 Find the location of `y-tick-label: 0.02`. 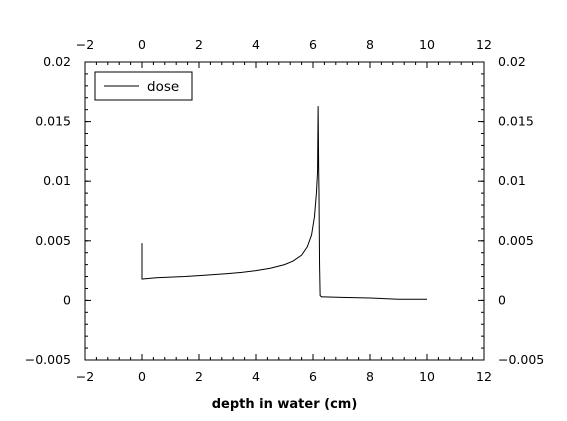

y-tick-label: 0.02 is located at coordinates (57, 61).